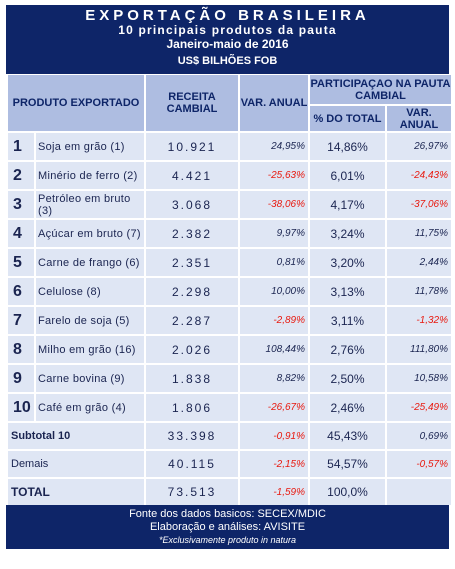 The width and height of the screenshot is (455, 569). What do you see at coordinates (274, 233) in the screenshot?
I see `row-var-annual: 9,97%` at bounding box center [274, 233].